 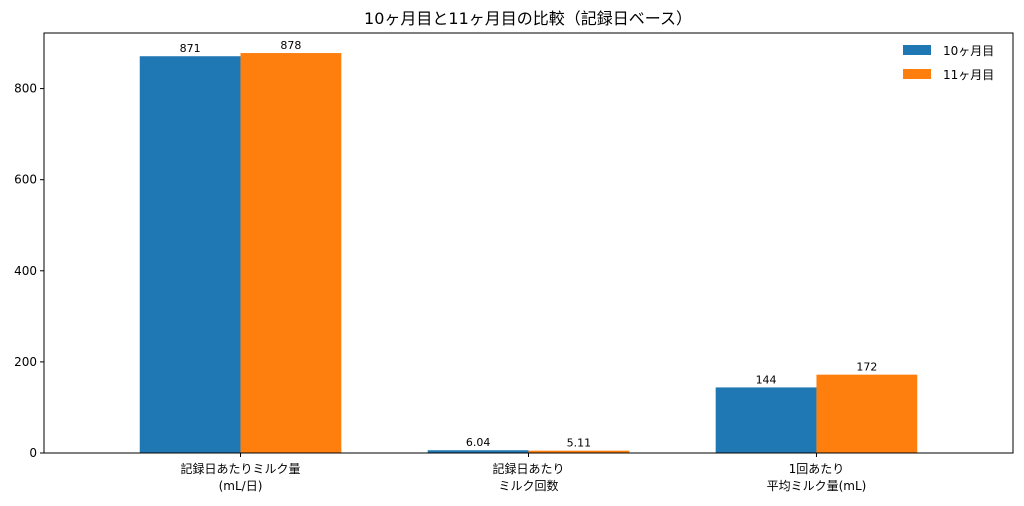 I want to click on data-label: 871, so click(x=190, y=48).